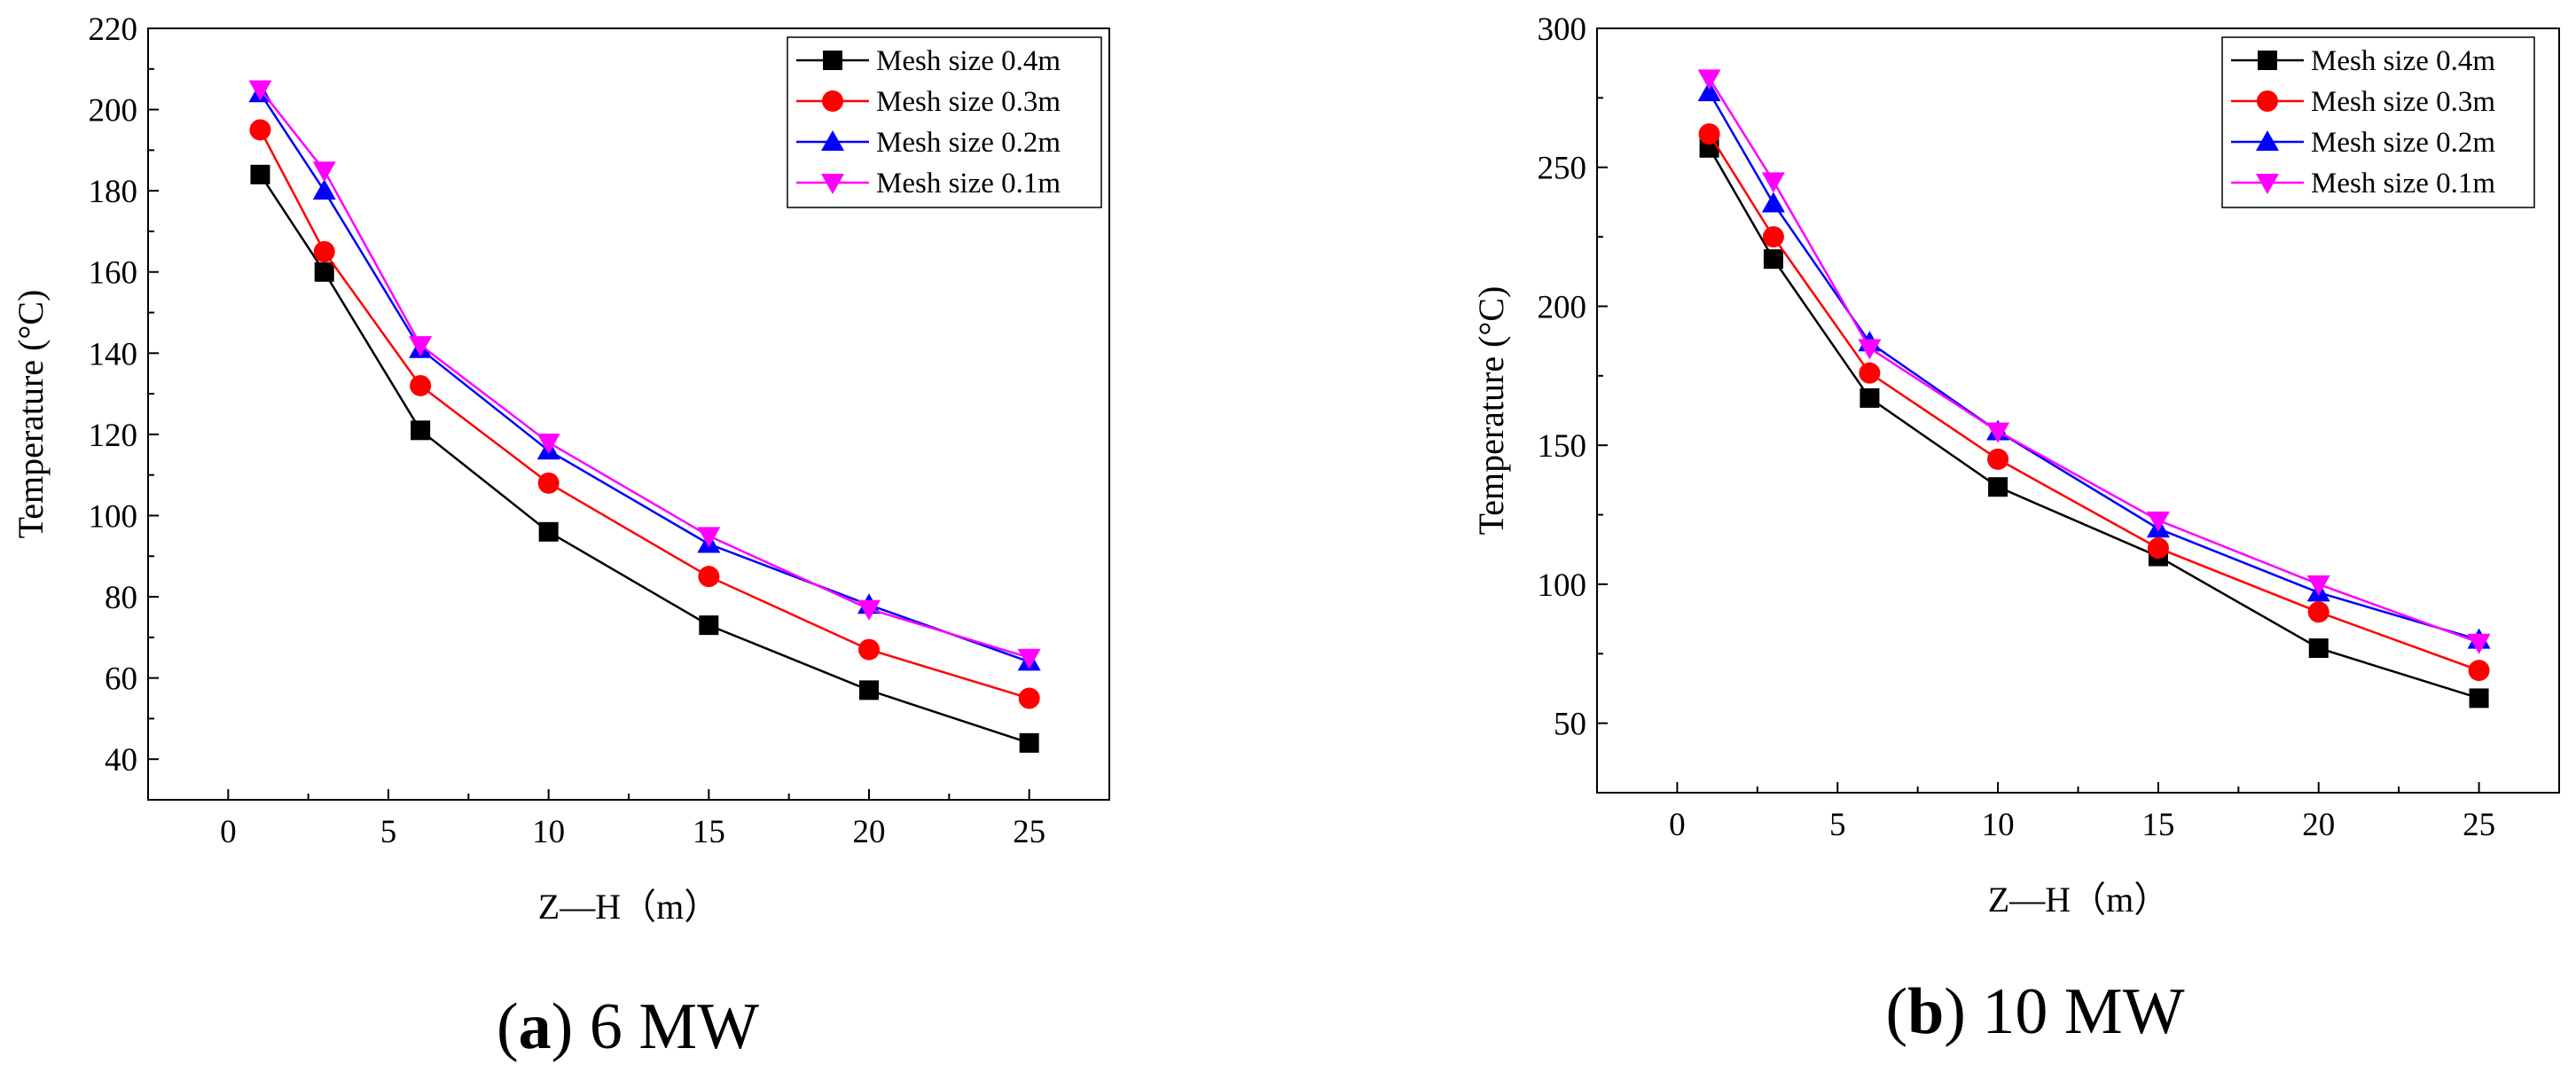 The image size is (2576, 1072). I want to click on caption-b-letter: b, so click(1925, 1012).